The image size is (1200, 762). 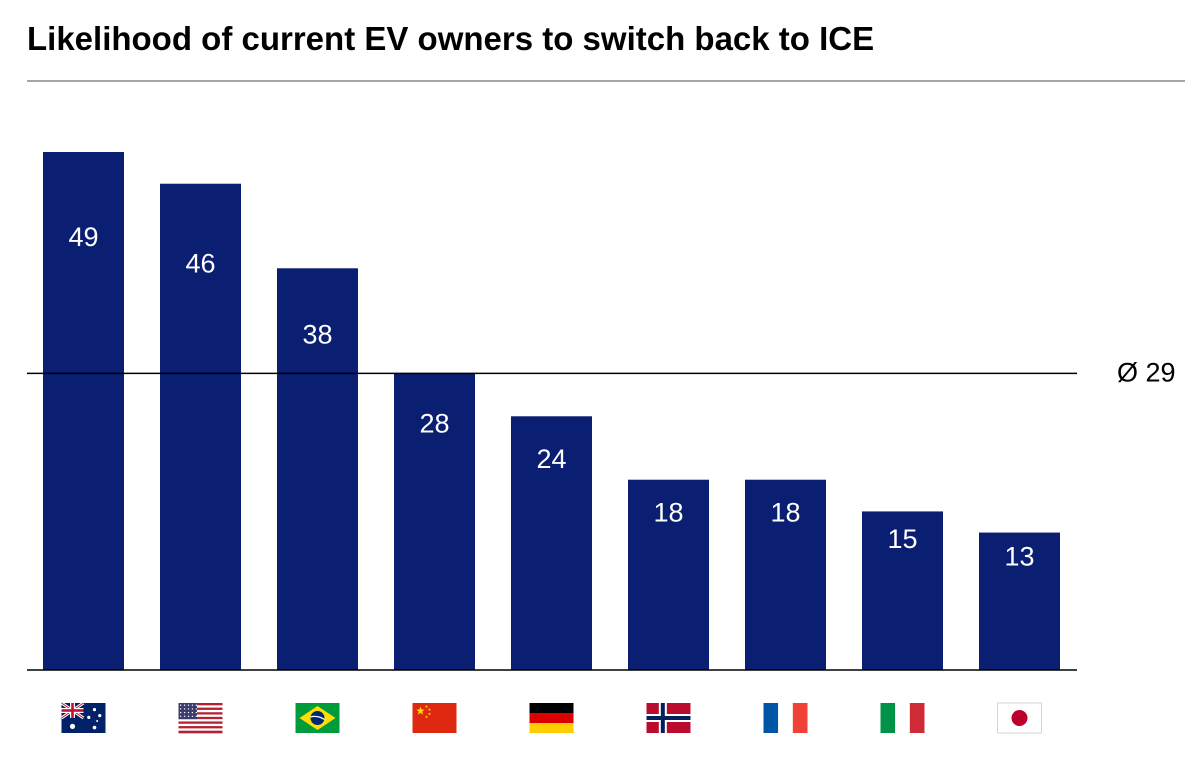 What do you see at coordinates (83, 717) in the screenshot?
I see `flag-australia-icon` at bounding box center [83, 717].